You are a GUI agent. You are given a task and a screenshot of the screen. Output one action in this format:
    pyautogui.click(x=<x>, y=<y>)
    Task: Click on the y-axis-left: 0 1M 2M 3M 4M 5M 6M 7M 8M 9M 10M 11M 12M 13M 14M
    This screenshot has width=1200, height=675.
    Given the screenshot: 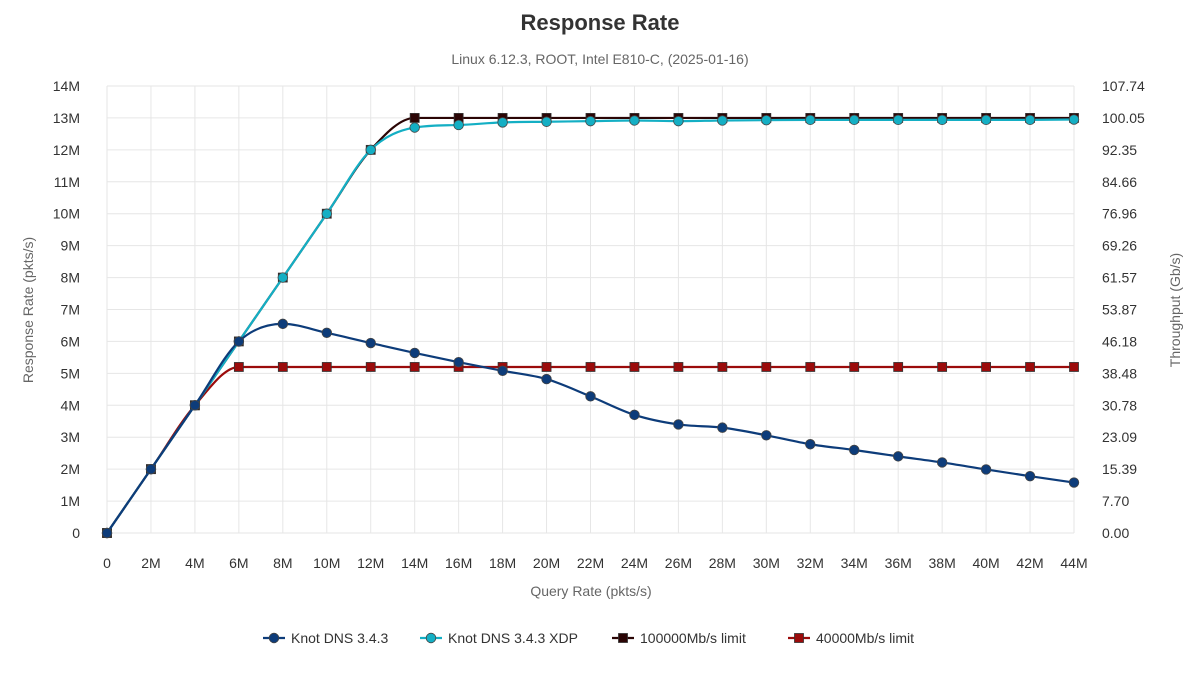 What is the action you would take?
    pyautogui.click(x=66, y=309)
    